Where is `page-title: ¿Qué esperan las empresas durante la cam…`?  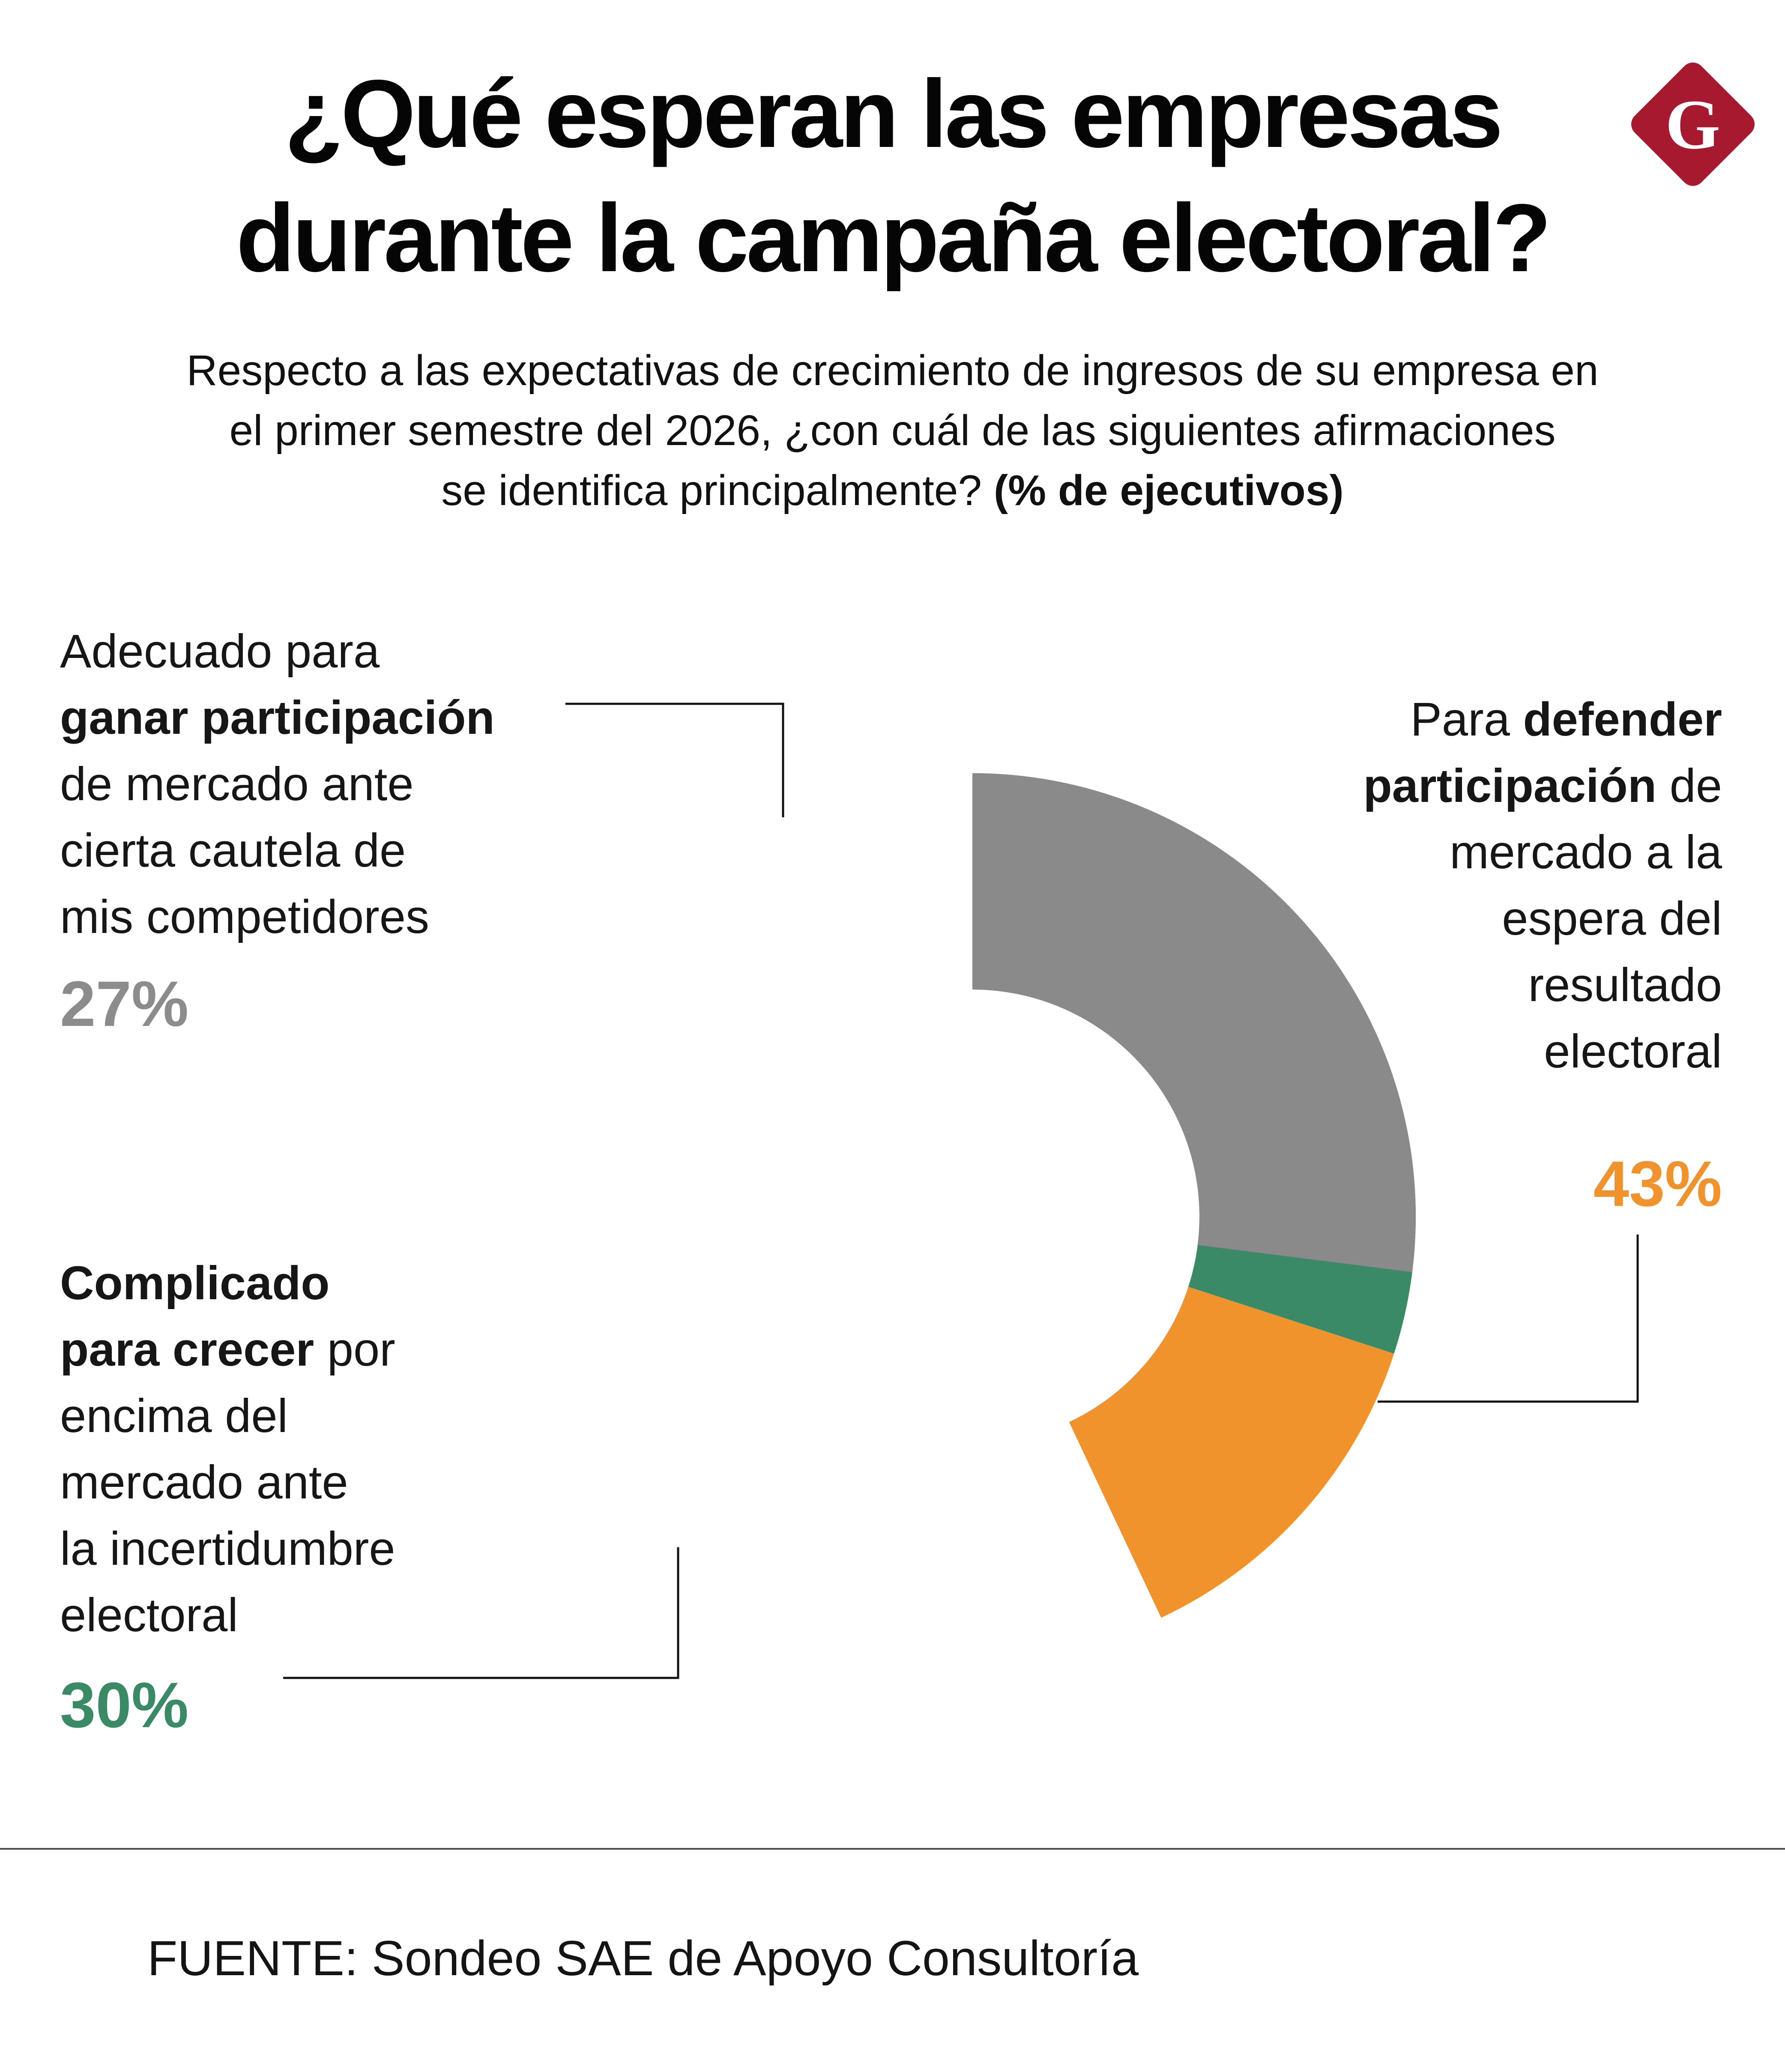
page-title: ¿Qué esperan las empresas durante la cam… is located at coordinates (892, 176).